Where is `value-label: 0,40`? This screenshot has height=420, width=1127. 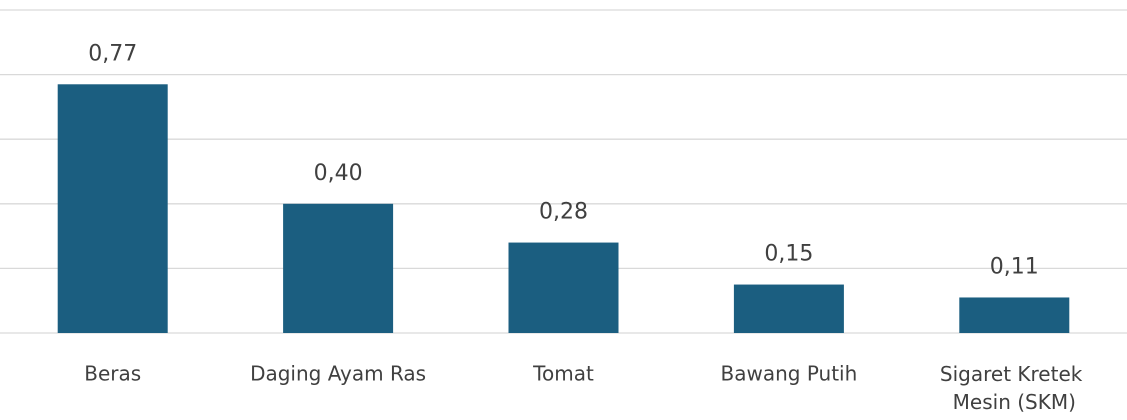
value-label: 0,40 is located at coordinates (338, 173).